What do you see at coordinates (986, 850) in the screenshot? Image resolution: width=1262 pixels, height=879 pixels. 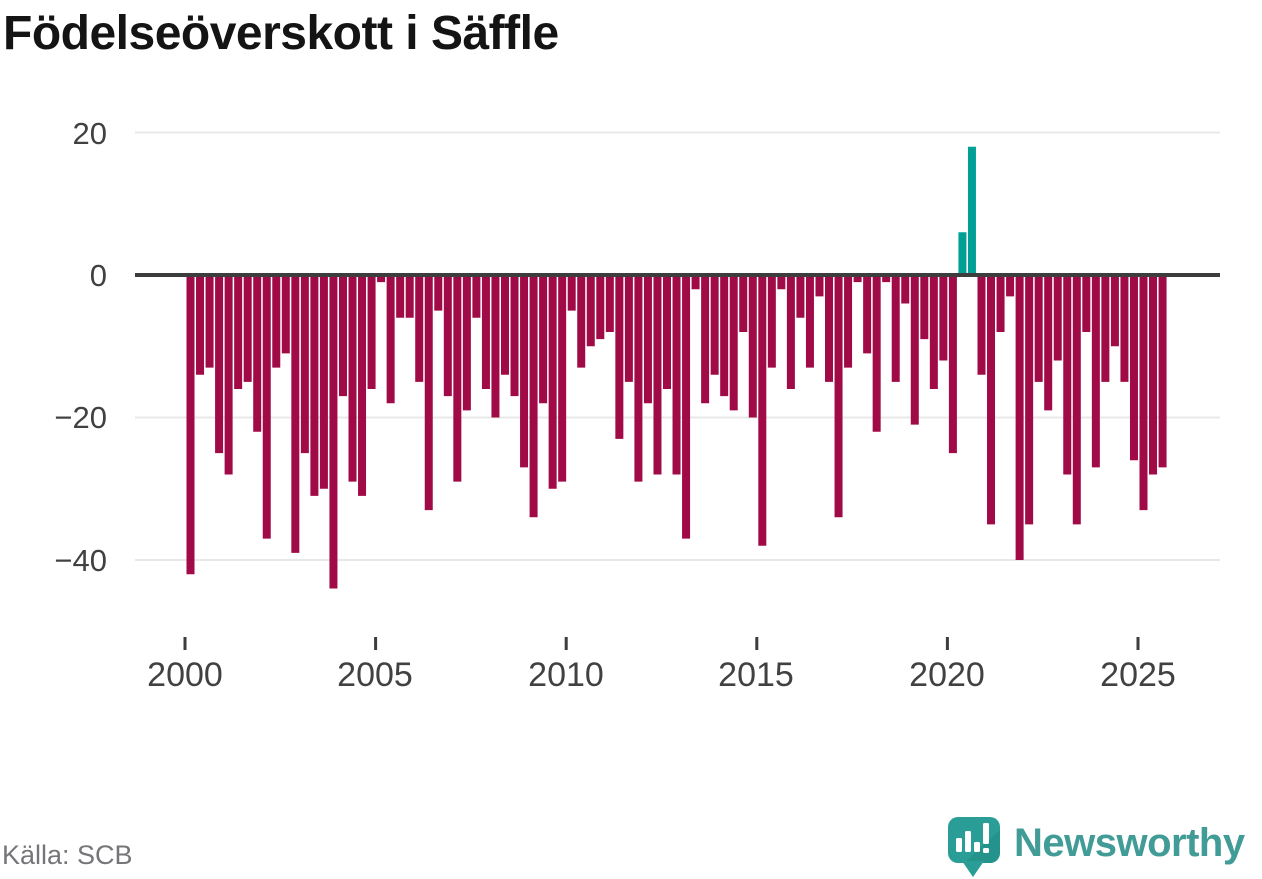 I see `exclamation-dot` at bounding box center [986, 850].